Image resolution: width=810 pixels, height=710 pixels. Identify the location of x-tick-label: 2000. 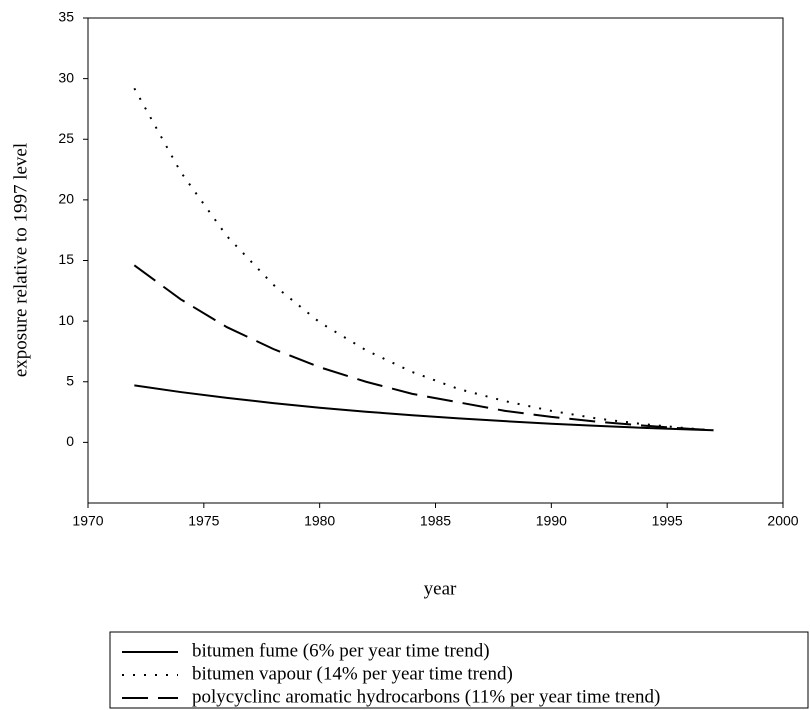
(782, 521).